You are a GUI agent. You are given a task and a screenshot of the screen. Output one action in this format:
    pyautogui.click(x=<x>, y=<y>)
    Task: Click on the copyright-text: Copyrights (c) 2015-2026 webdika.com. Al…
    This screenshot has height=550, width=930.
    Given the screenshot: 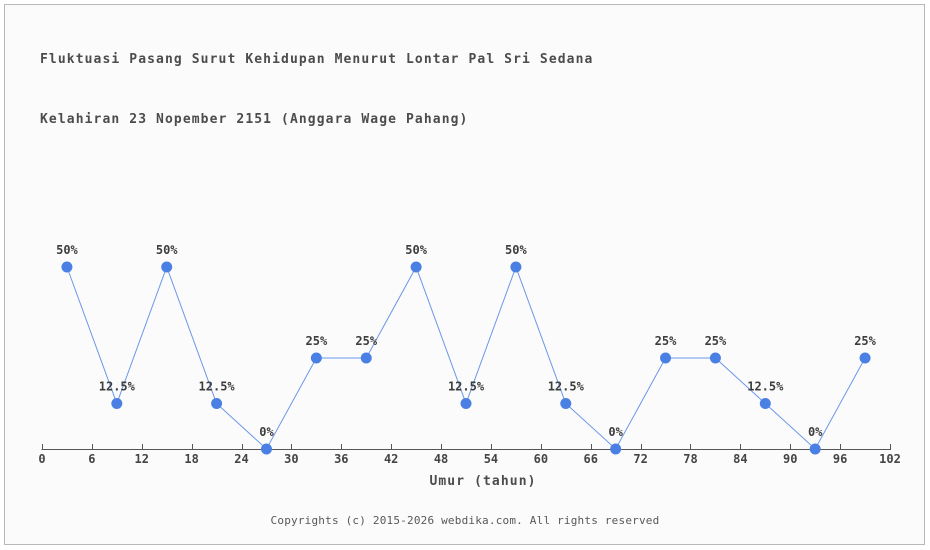 What is the action you would take?
    pyautogui.click(x=465, y=520)
    